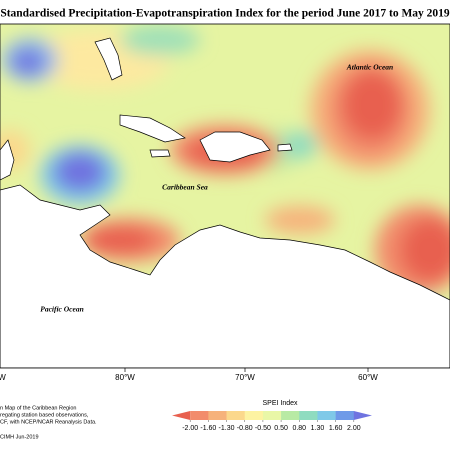 This screenshot has width=450, height=450. I want to click on lon-label: 80°W, so click(125, 377).